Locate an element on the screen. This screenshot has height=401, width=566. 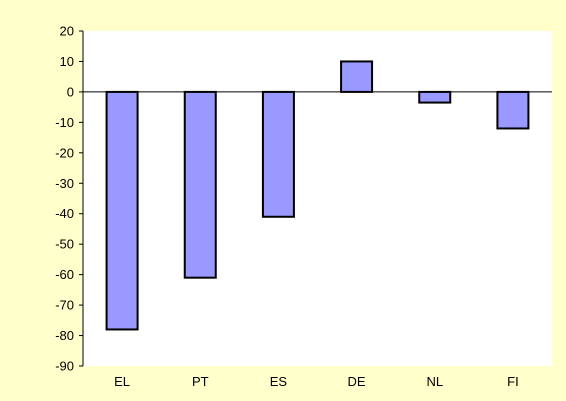
bar-fi is located at coordinates (513, 110).